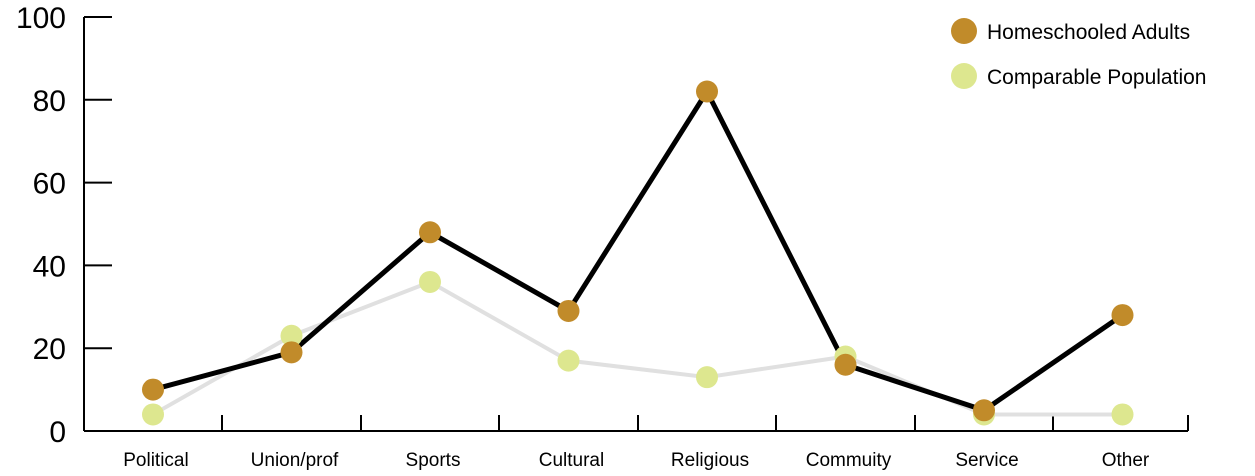  What do you see at coordinates (49, 349) in the screenshot?
I see `y-tick-label: 20` at bounding box center [49, 349].